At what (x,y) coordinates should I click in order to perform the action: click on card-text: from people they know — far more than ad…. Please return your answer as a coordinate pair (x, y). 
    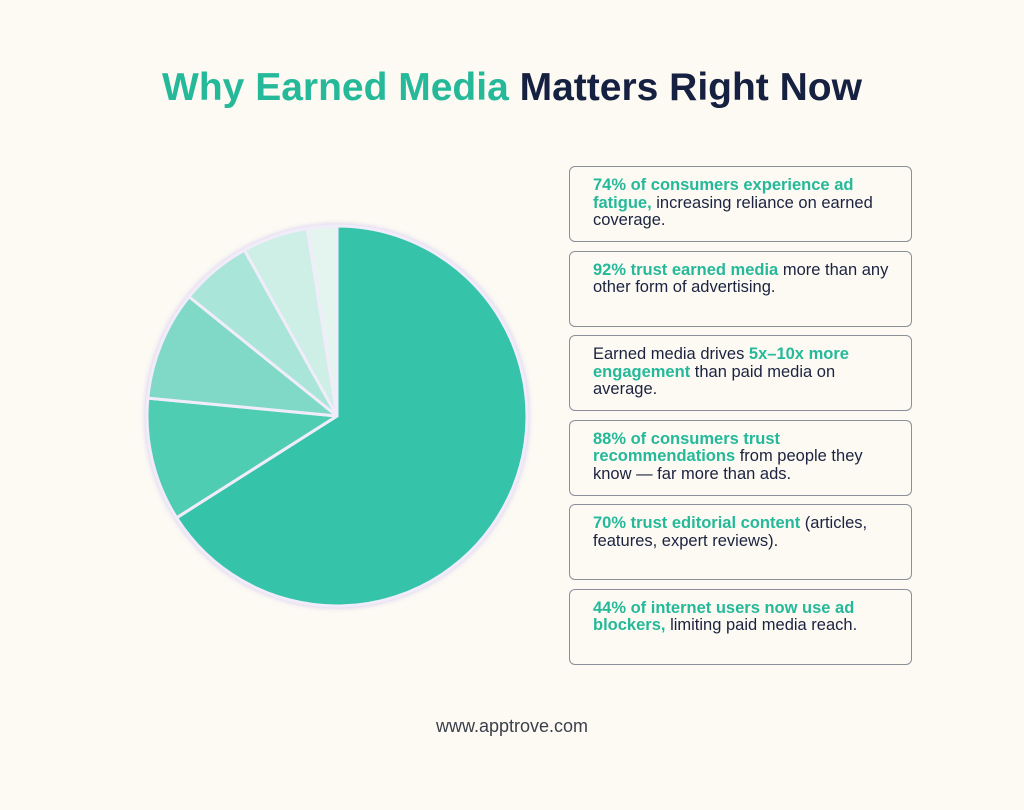
    Looking at the image, I should click on (728, 465).